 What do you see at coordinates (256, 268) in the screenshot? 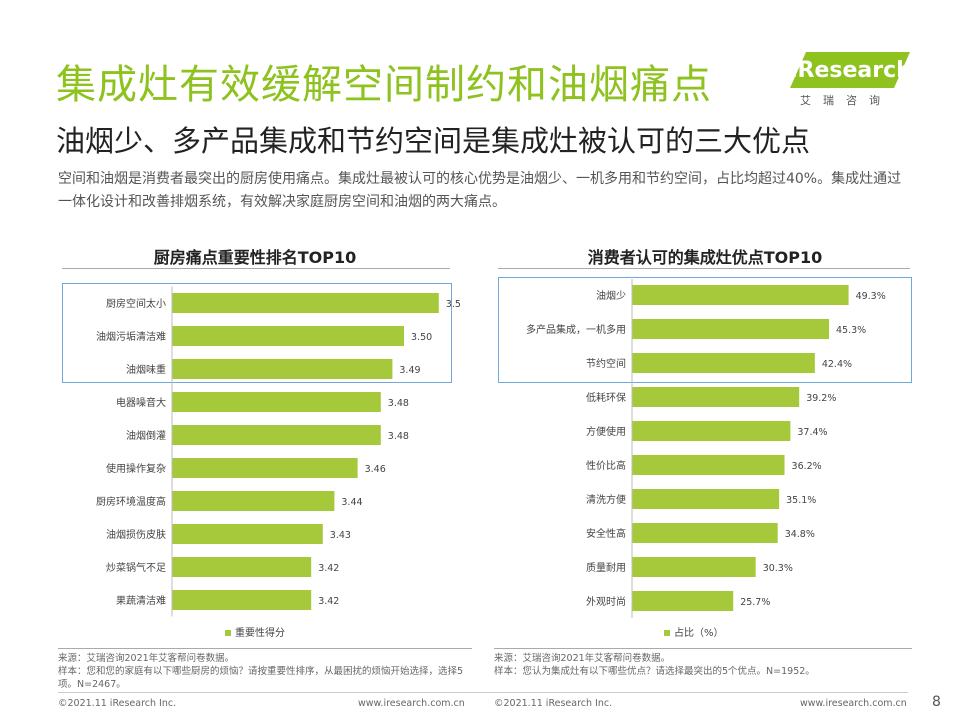
I see `left-title-divider` at bounding box center [256, 268].